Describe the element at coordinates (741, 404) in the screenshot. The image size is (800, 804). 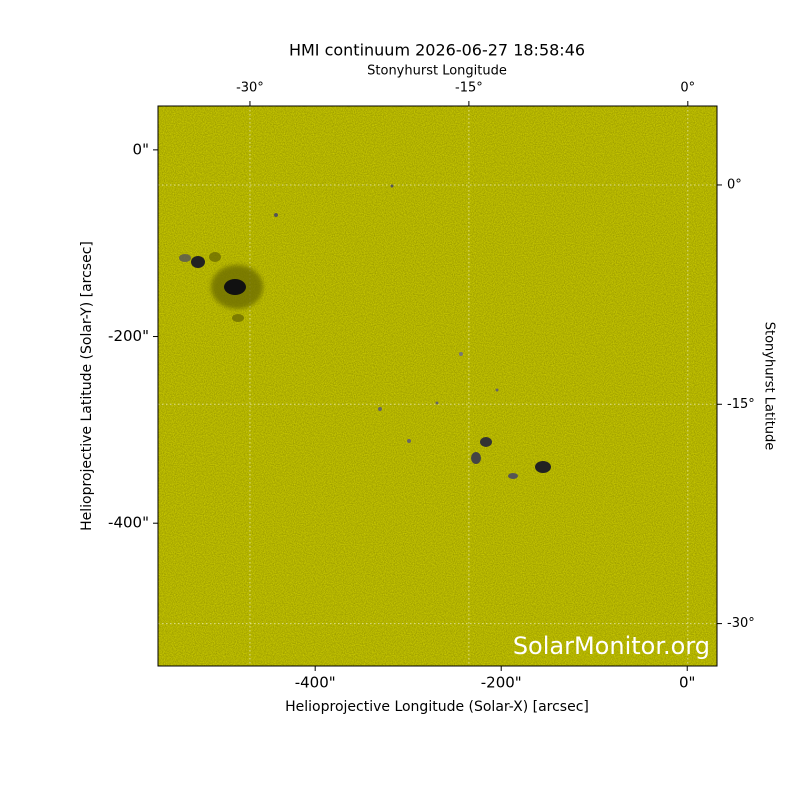
I see `y2-tick-label: -15°` at that location.